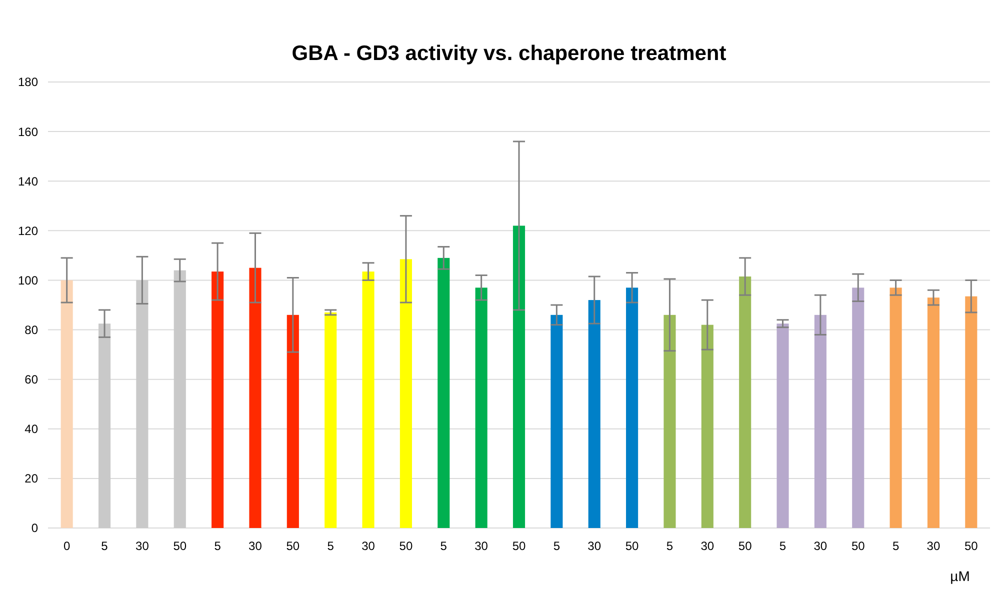 This screenshot has width=1000, height=589. What do you see at coordinates (28, 280) in the screenshot?
I see `y-tick-label: 100` at bounding box center [28, 280].